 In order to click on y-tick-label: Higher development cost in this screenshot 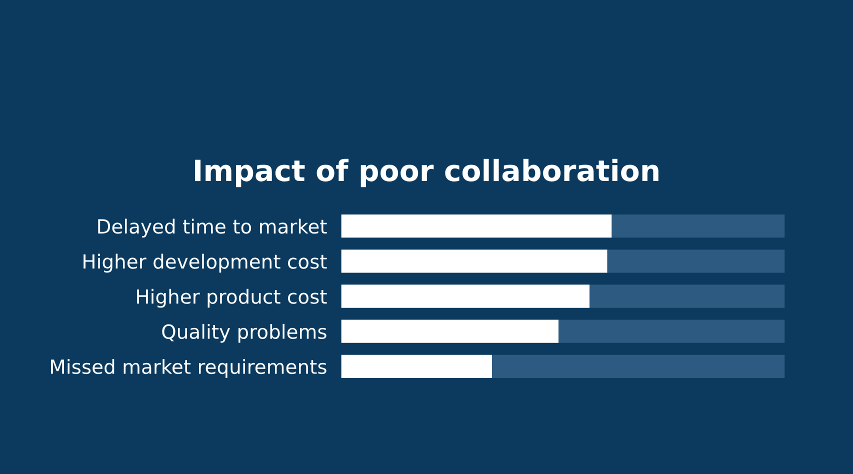, I will do `click(205, 263)`.